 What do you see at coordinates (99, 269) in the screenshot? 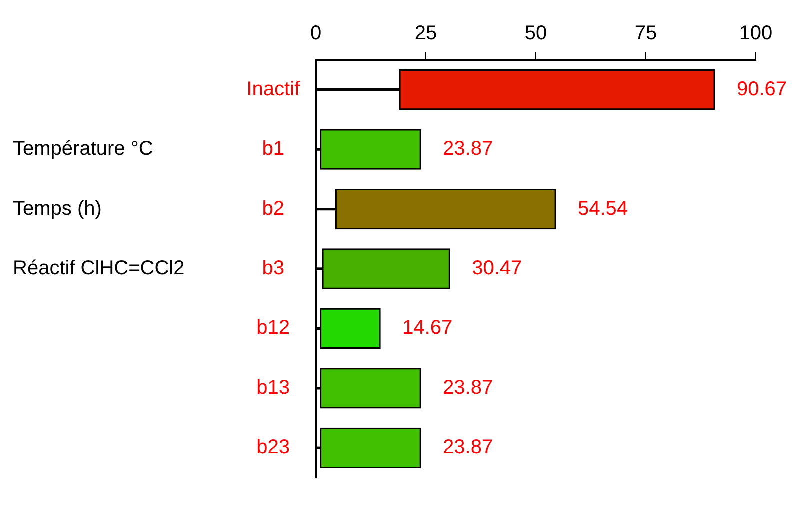
I see `text: Réactif ClHC=CCl2` at bounding box center [99, 269].